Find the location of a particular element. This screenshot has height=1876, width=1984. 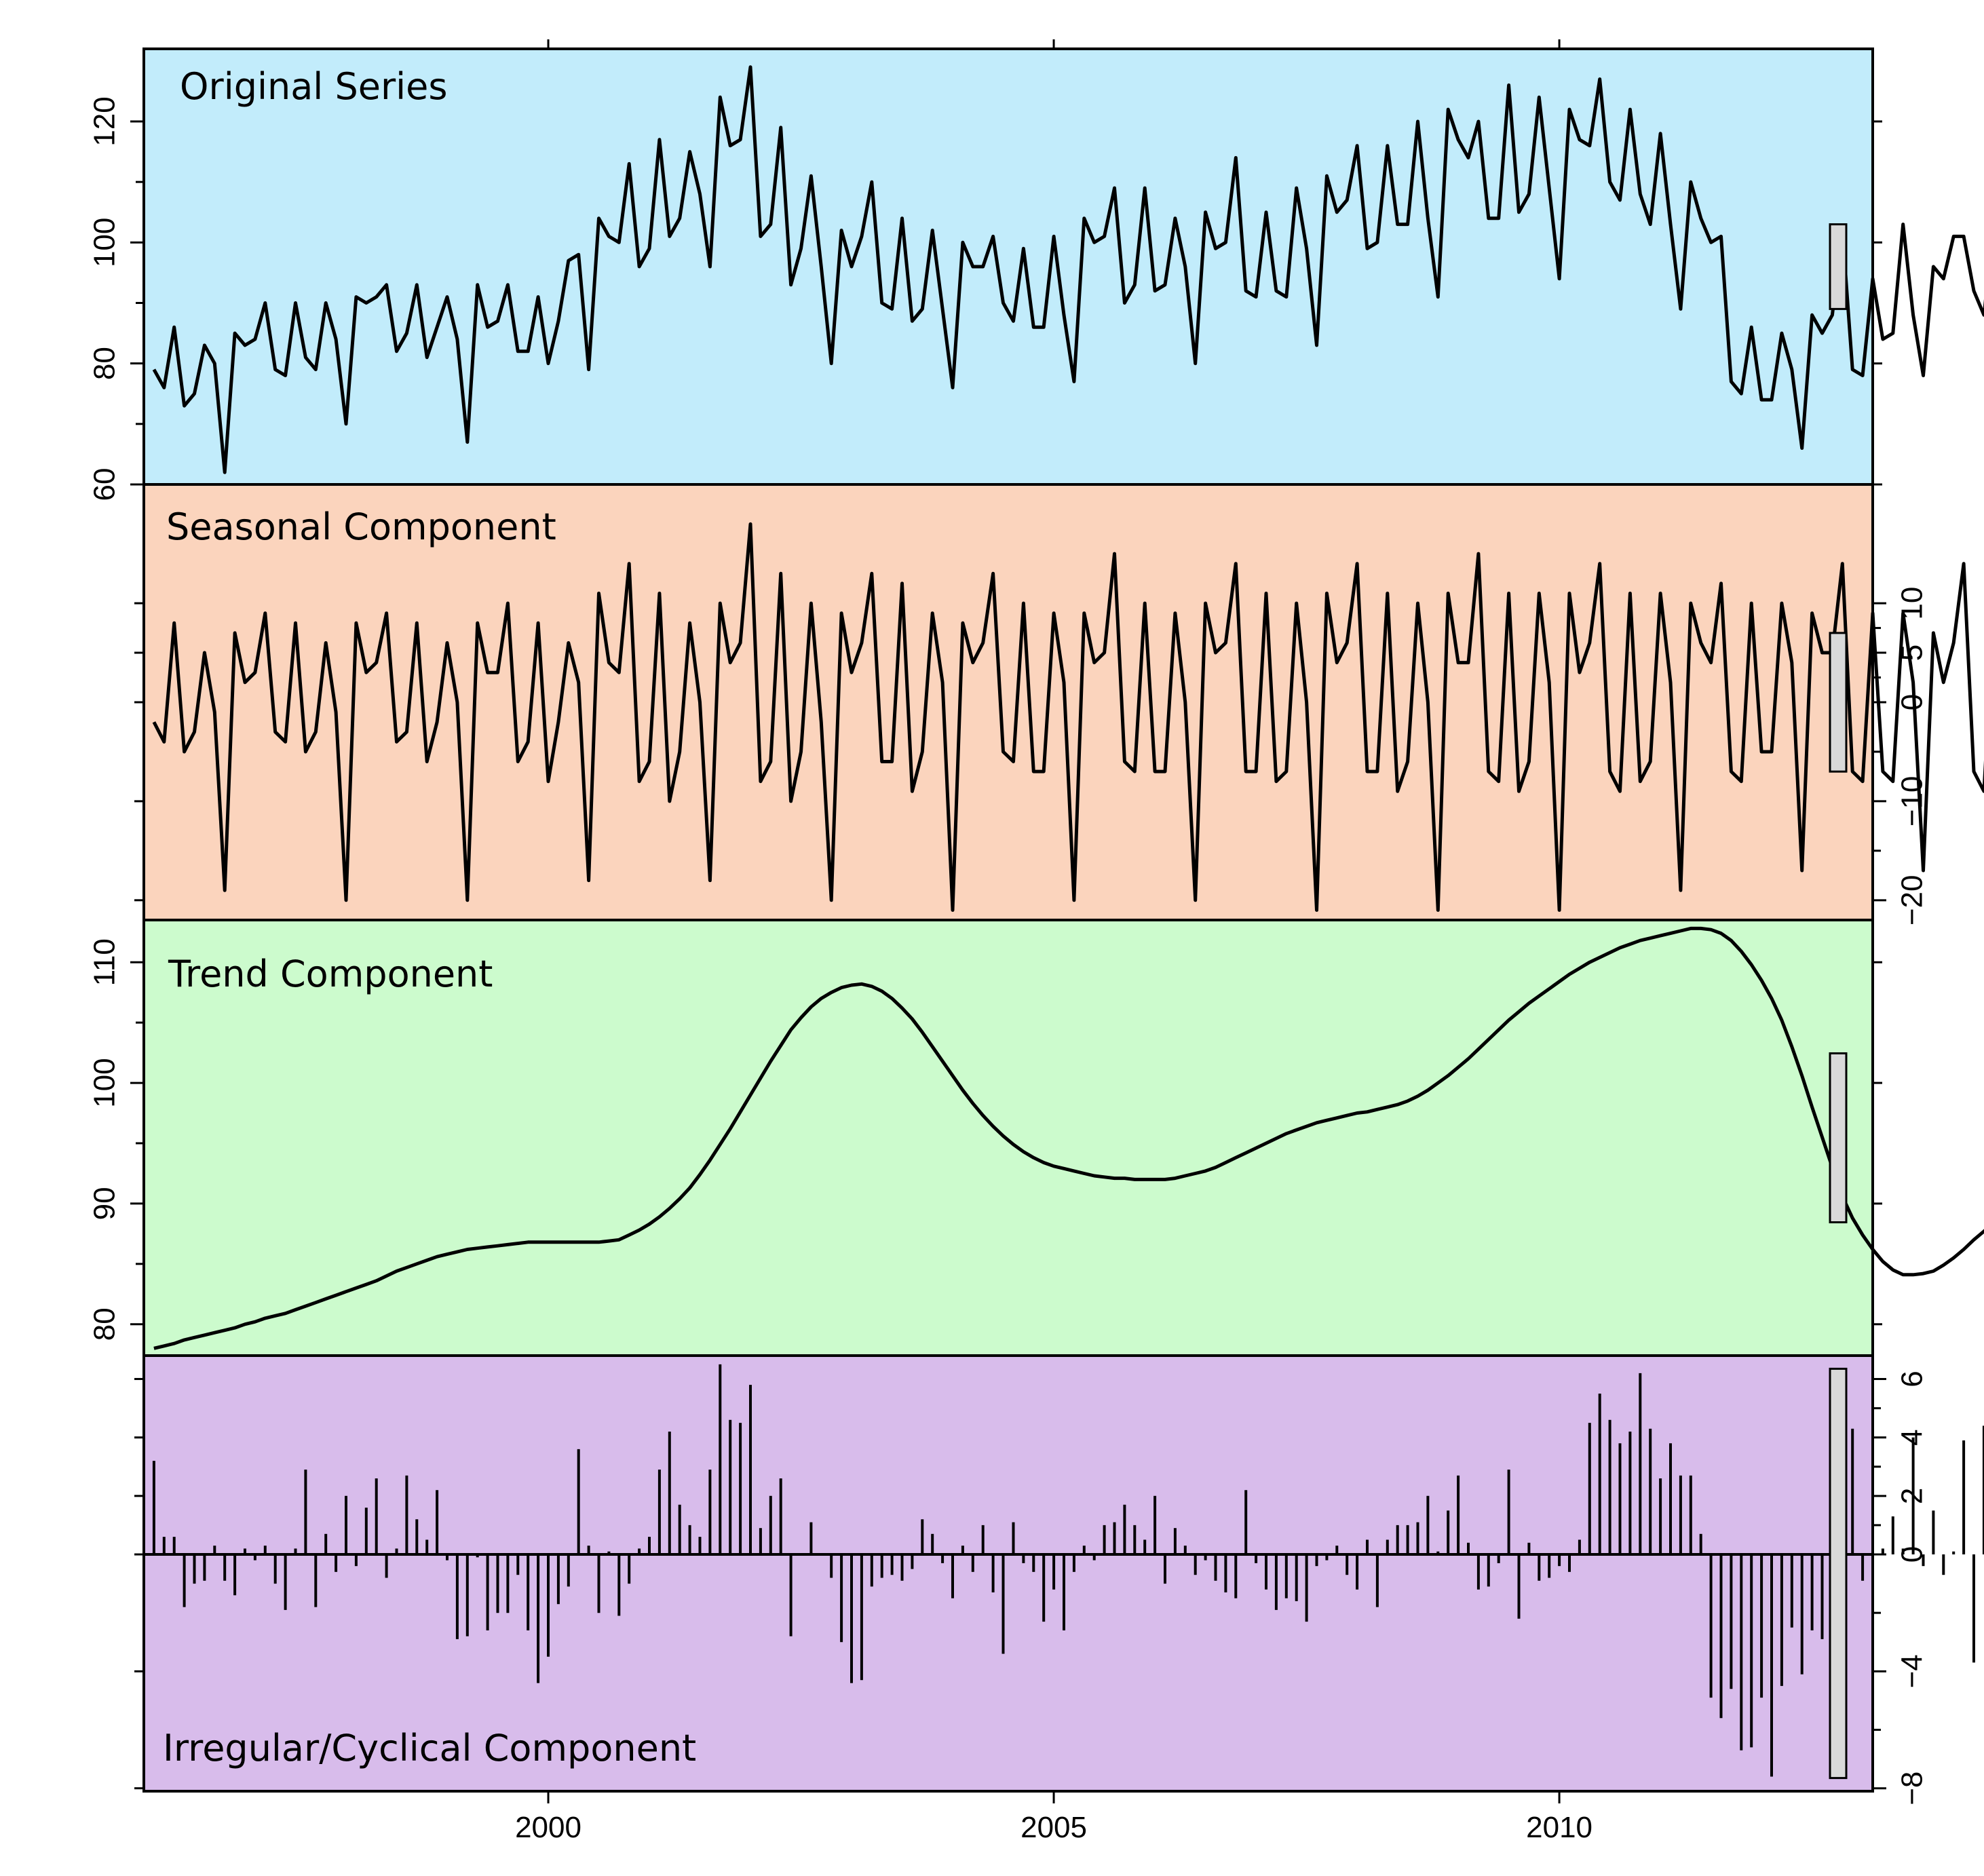

scale-bars is located at coordinates (1838, 1001).